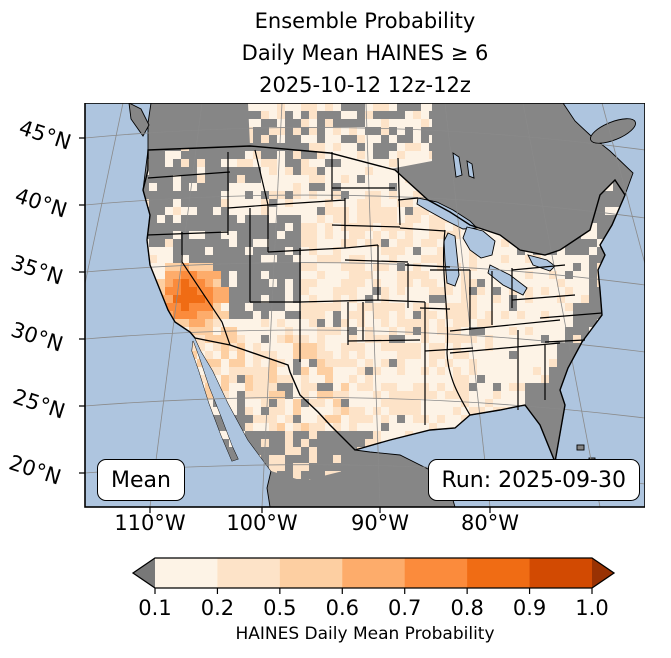 This screenshot has height=658, width=671. Describe the element at coordinates (150, 523) in the screenshot. I see `lon-tick-label-110w: 110°W` at that location.